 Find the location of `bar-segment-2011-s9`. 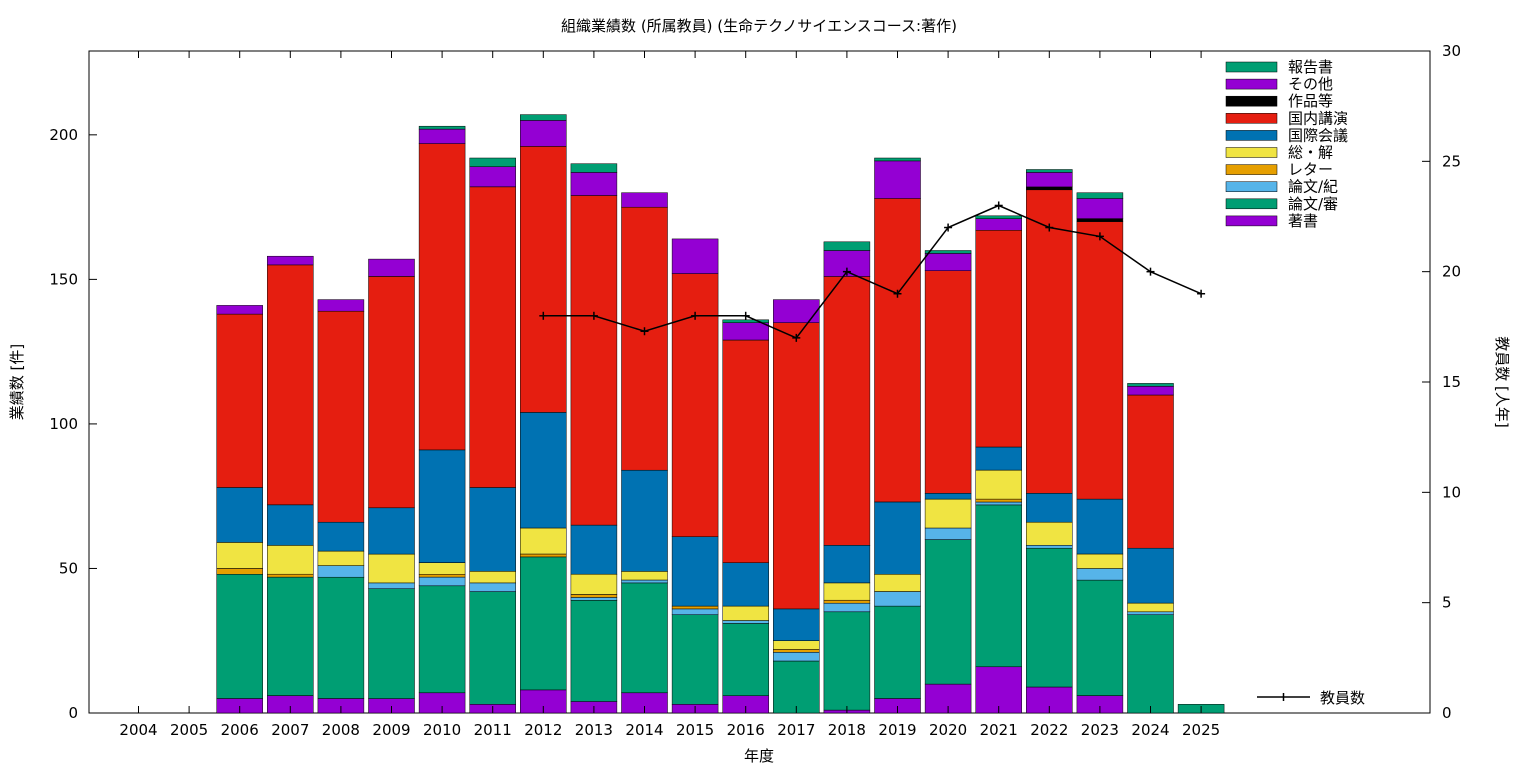

bar-segment-2011-s9 is located at coordinates (492, 162).